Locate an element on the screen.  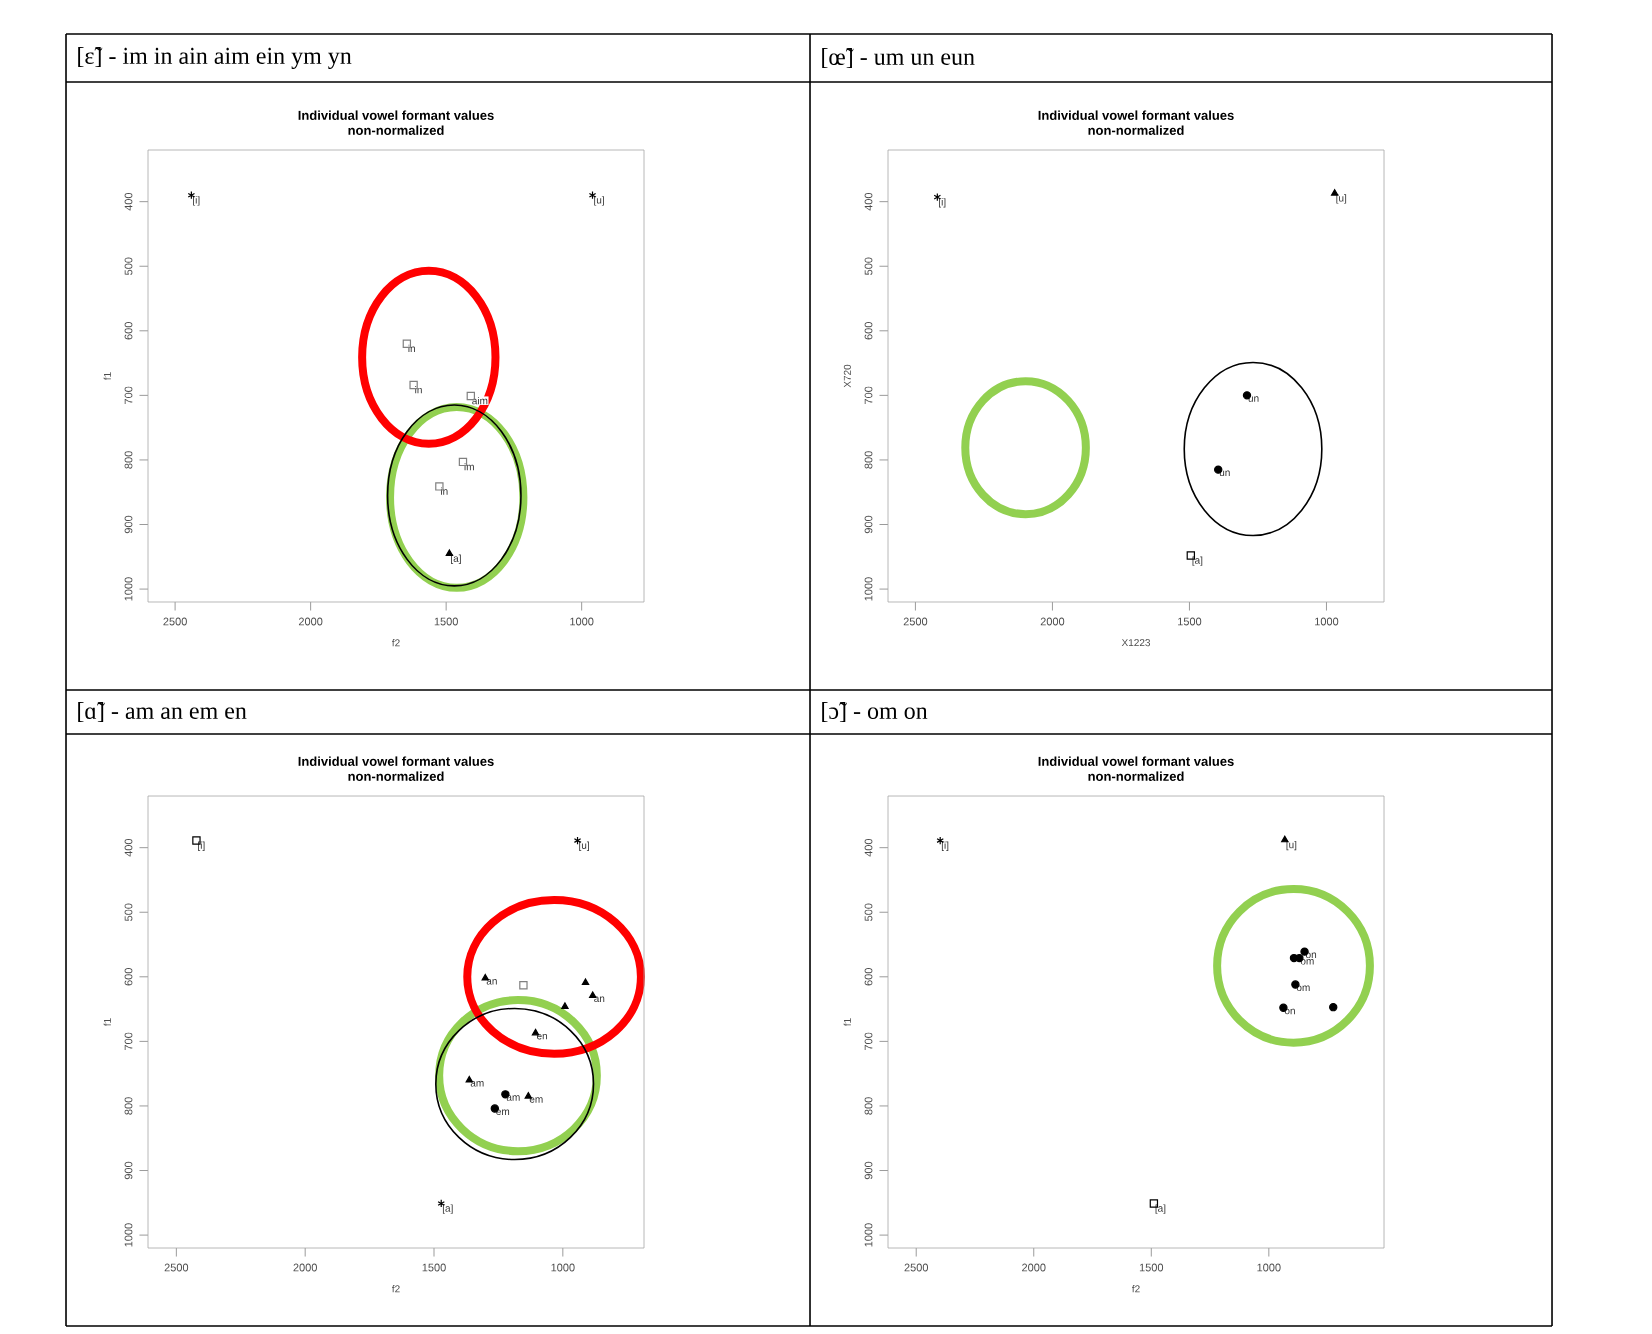
text: [ɑ̃] - am an em en is located at coordinates (162, 712).